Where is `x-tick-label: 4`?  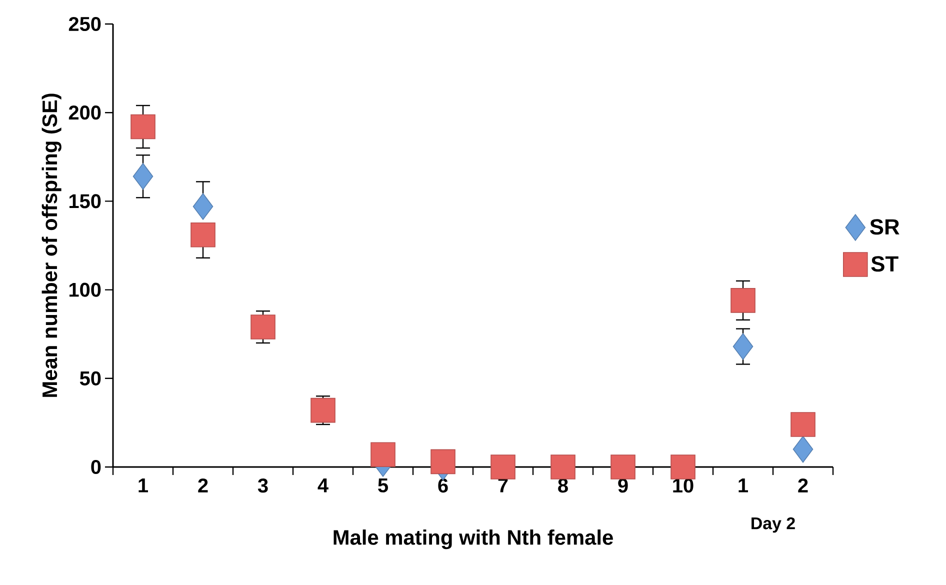 x-tick-label: 4 is located at coordinates (323, 485).